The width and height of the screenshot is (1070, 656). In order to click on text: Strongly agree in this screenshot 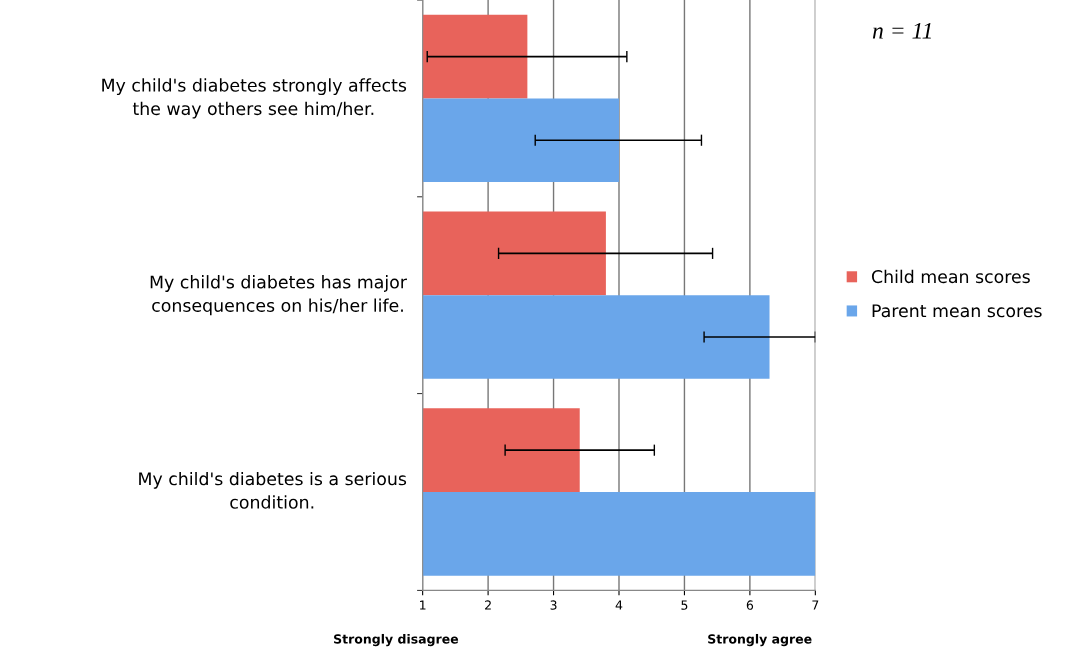, I will do `click(760, 640)`.